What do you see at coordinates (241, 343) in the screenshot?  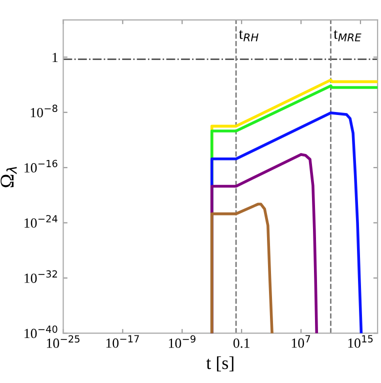 I see `x-tick-label: 0.1` at bounding box center [241, 343].